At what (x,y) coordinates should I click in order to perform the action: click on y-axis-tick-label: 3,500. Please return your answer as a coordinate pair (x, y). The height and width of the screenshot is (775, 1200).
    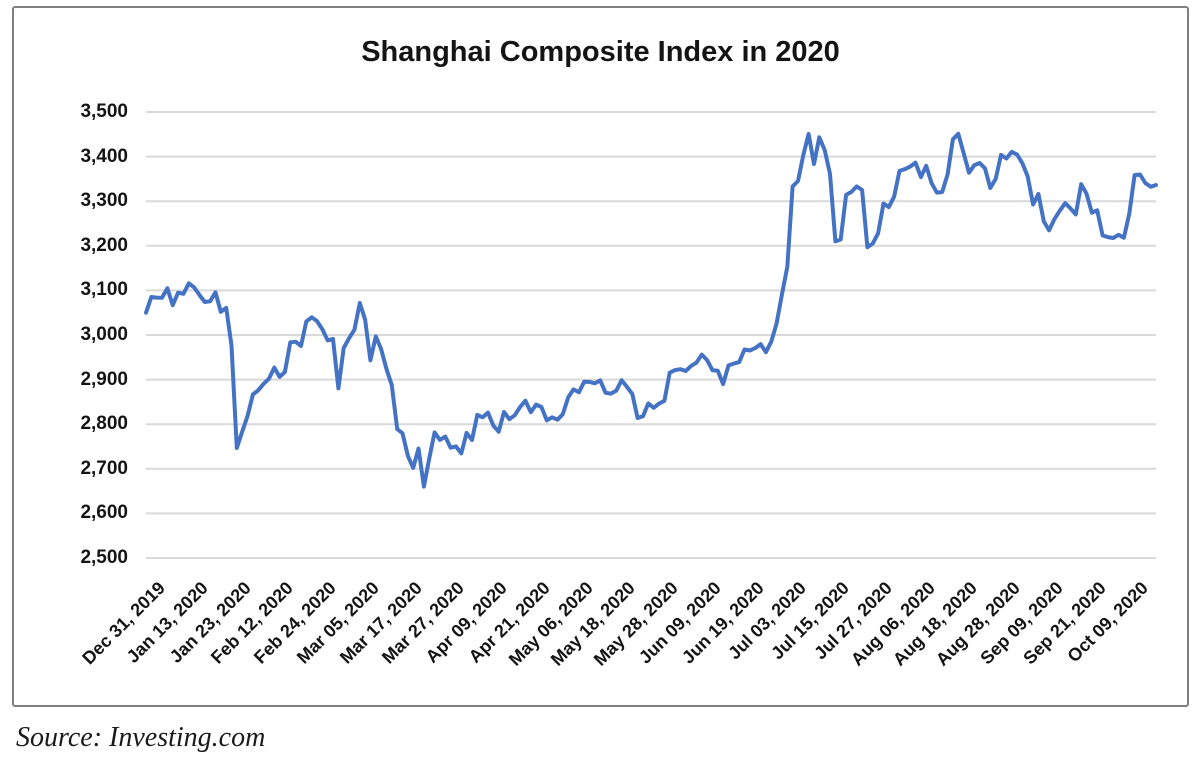
    Looking at the image, I should click on (104, 111).